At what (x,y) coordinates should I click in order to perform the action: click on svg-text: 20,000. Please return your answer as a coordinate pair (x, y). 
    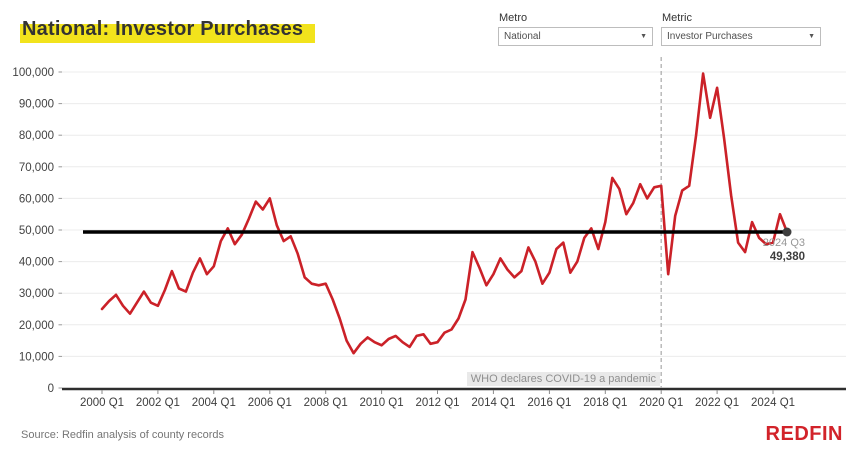
    Looking at the image, I should click on (36, 326).